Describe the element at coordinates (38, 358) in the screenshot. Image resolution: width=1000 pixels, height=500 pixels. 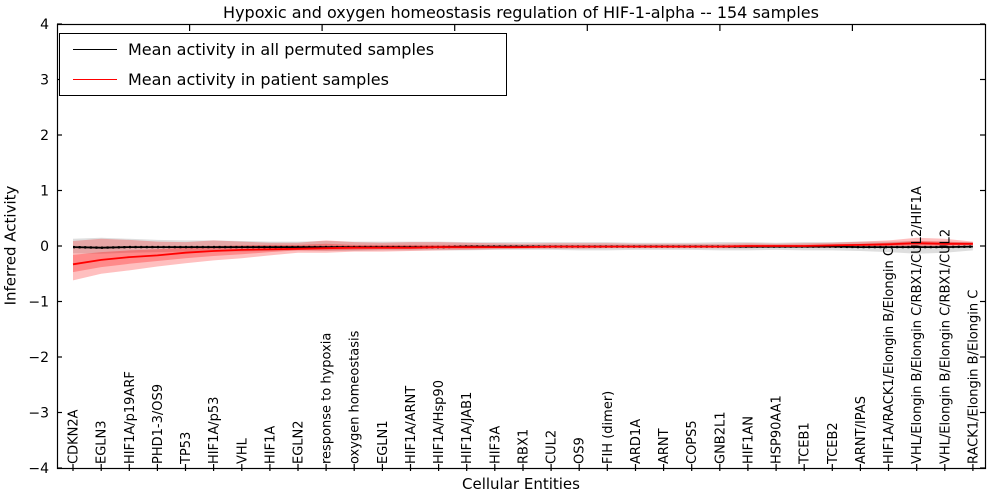
I see `y-tick-label: −2` at that location.